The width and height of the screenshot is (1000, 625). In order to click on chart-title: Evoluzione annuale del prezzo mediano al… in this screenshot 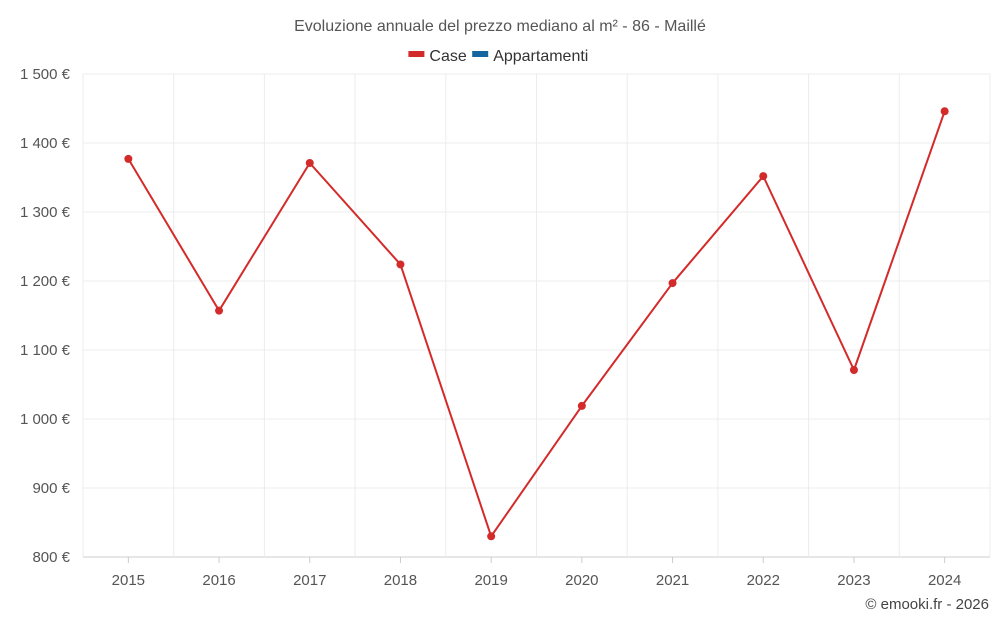, I will do `click(500, 26)`.